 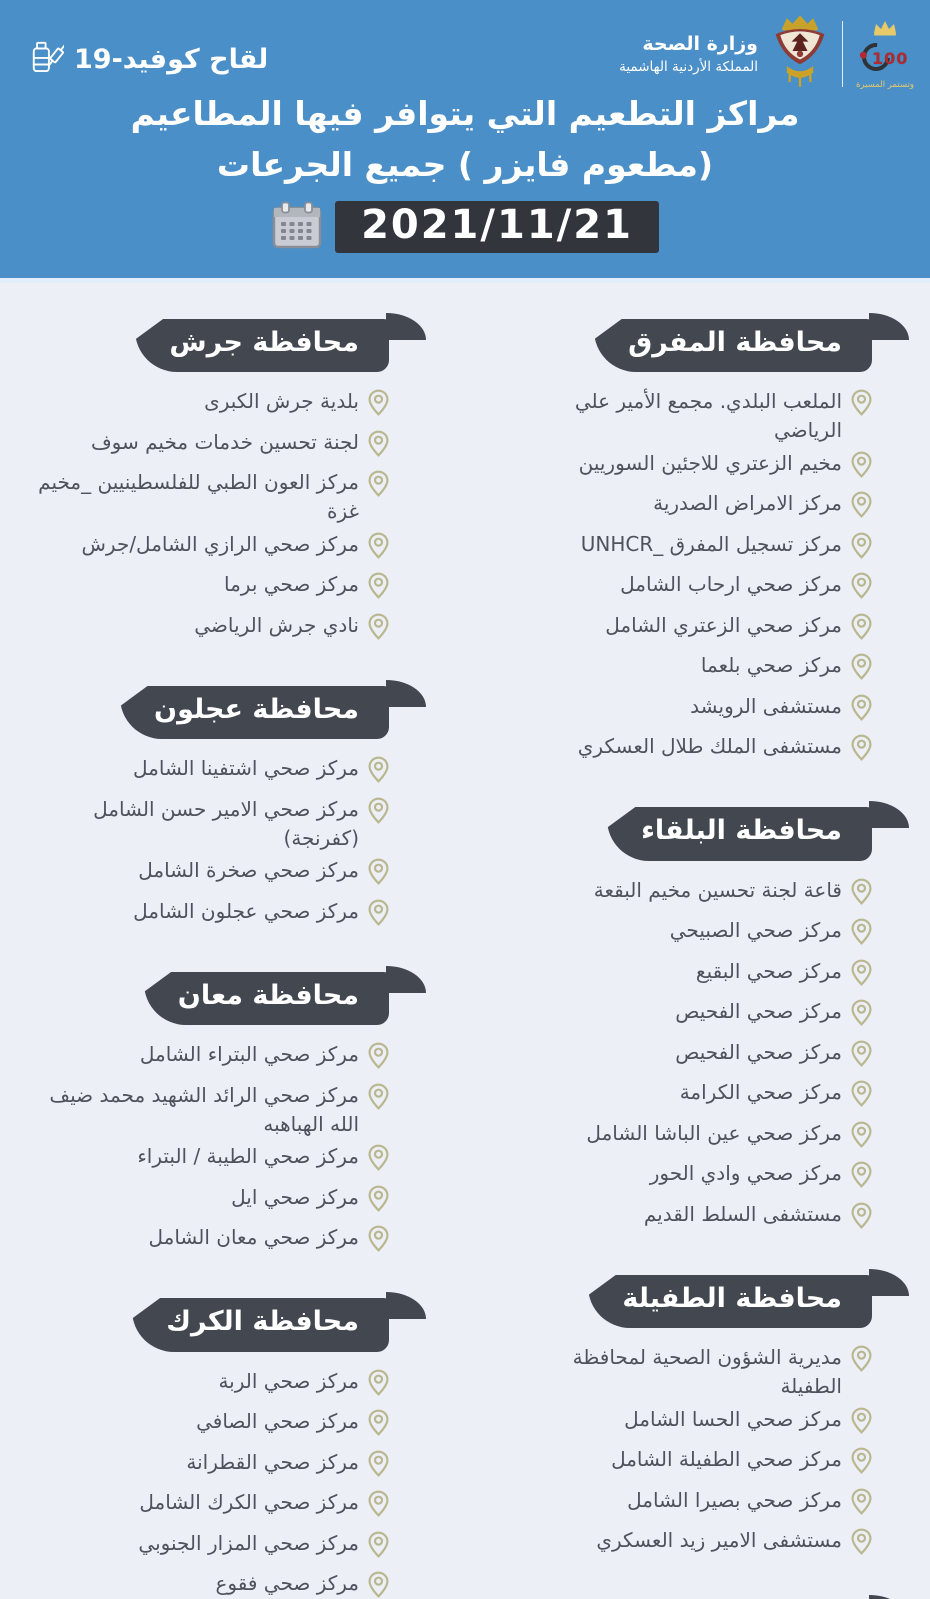 I want to click on coat-of-arms, so click(x=800, y=54).